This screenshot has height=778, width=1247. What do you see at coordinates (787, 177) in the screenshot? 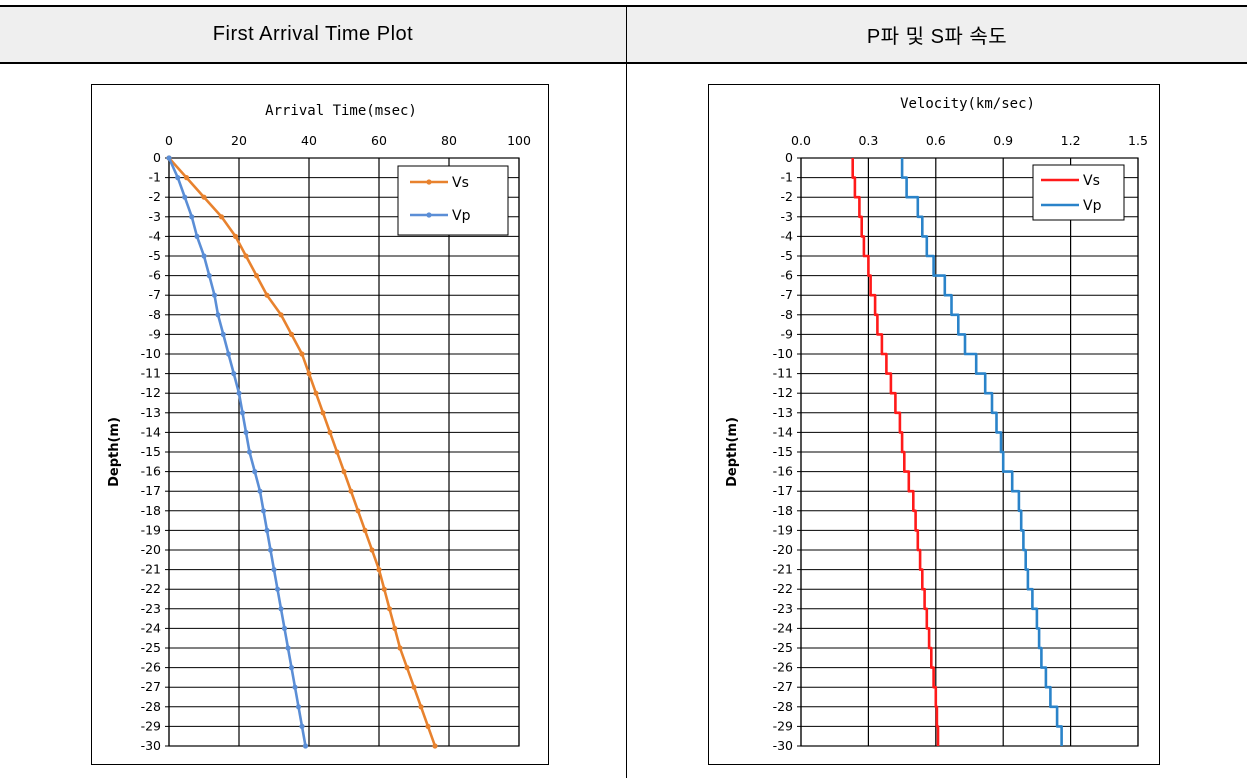
I see `chart2-y-tick-label: -1` at bounding box center [787, 177].